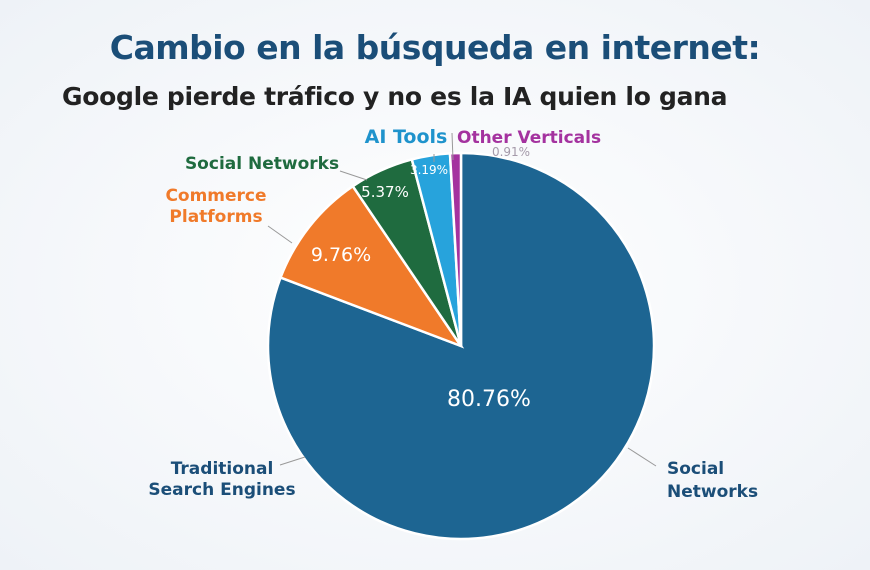 This screenshot has height=570, width=870. What do you see at coordinates (406, 137) in the screenshot?
I see `category-label-3: AI Tools` at bounding box center [406, 137].